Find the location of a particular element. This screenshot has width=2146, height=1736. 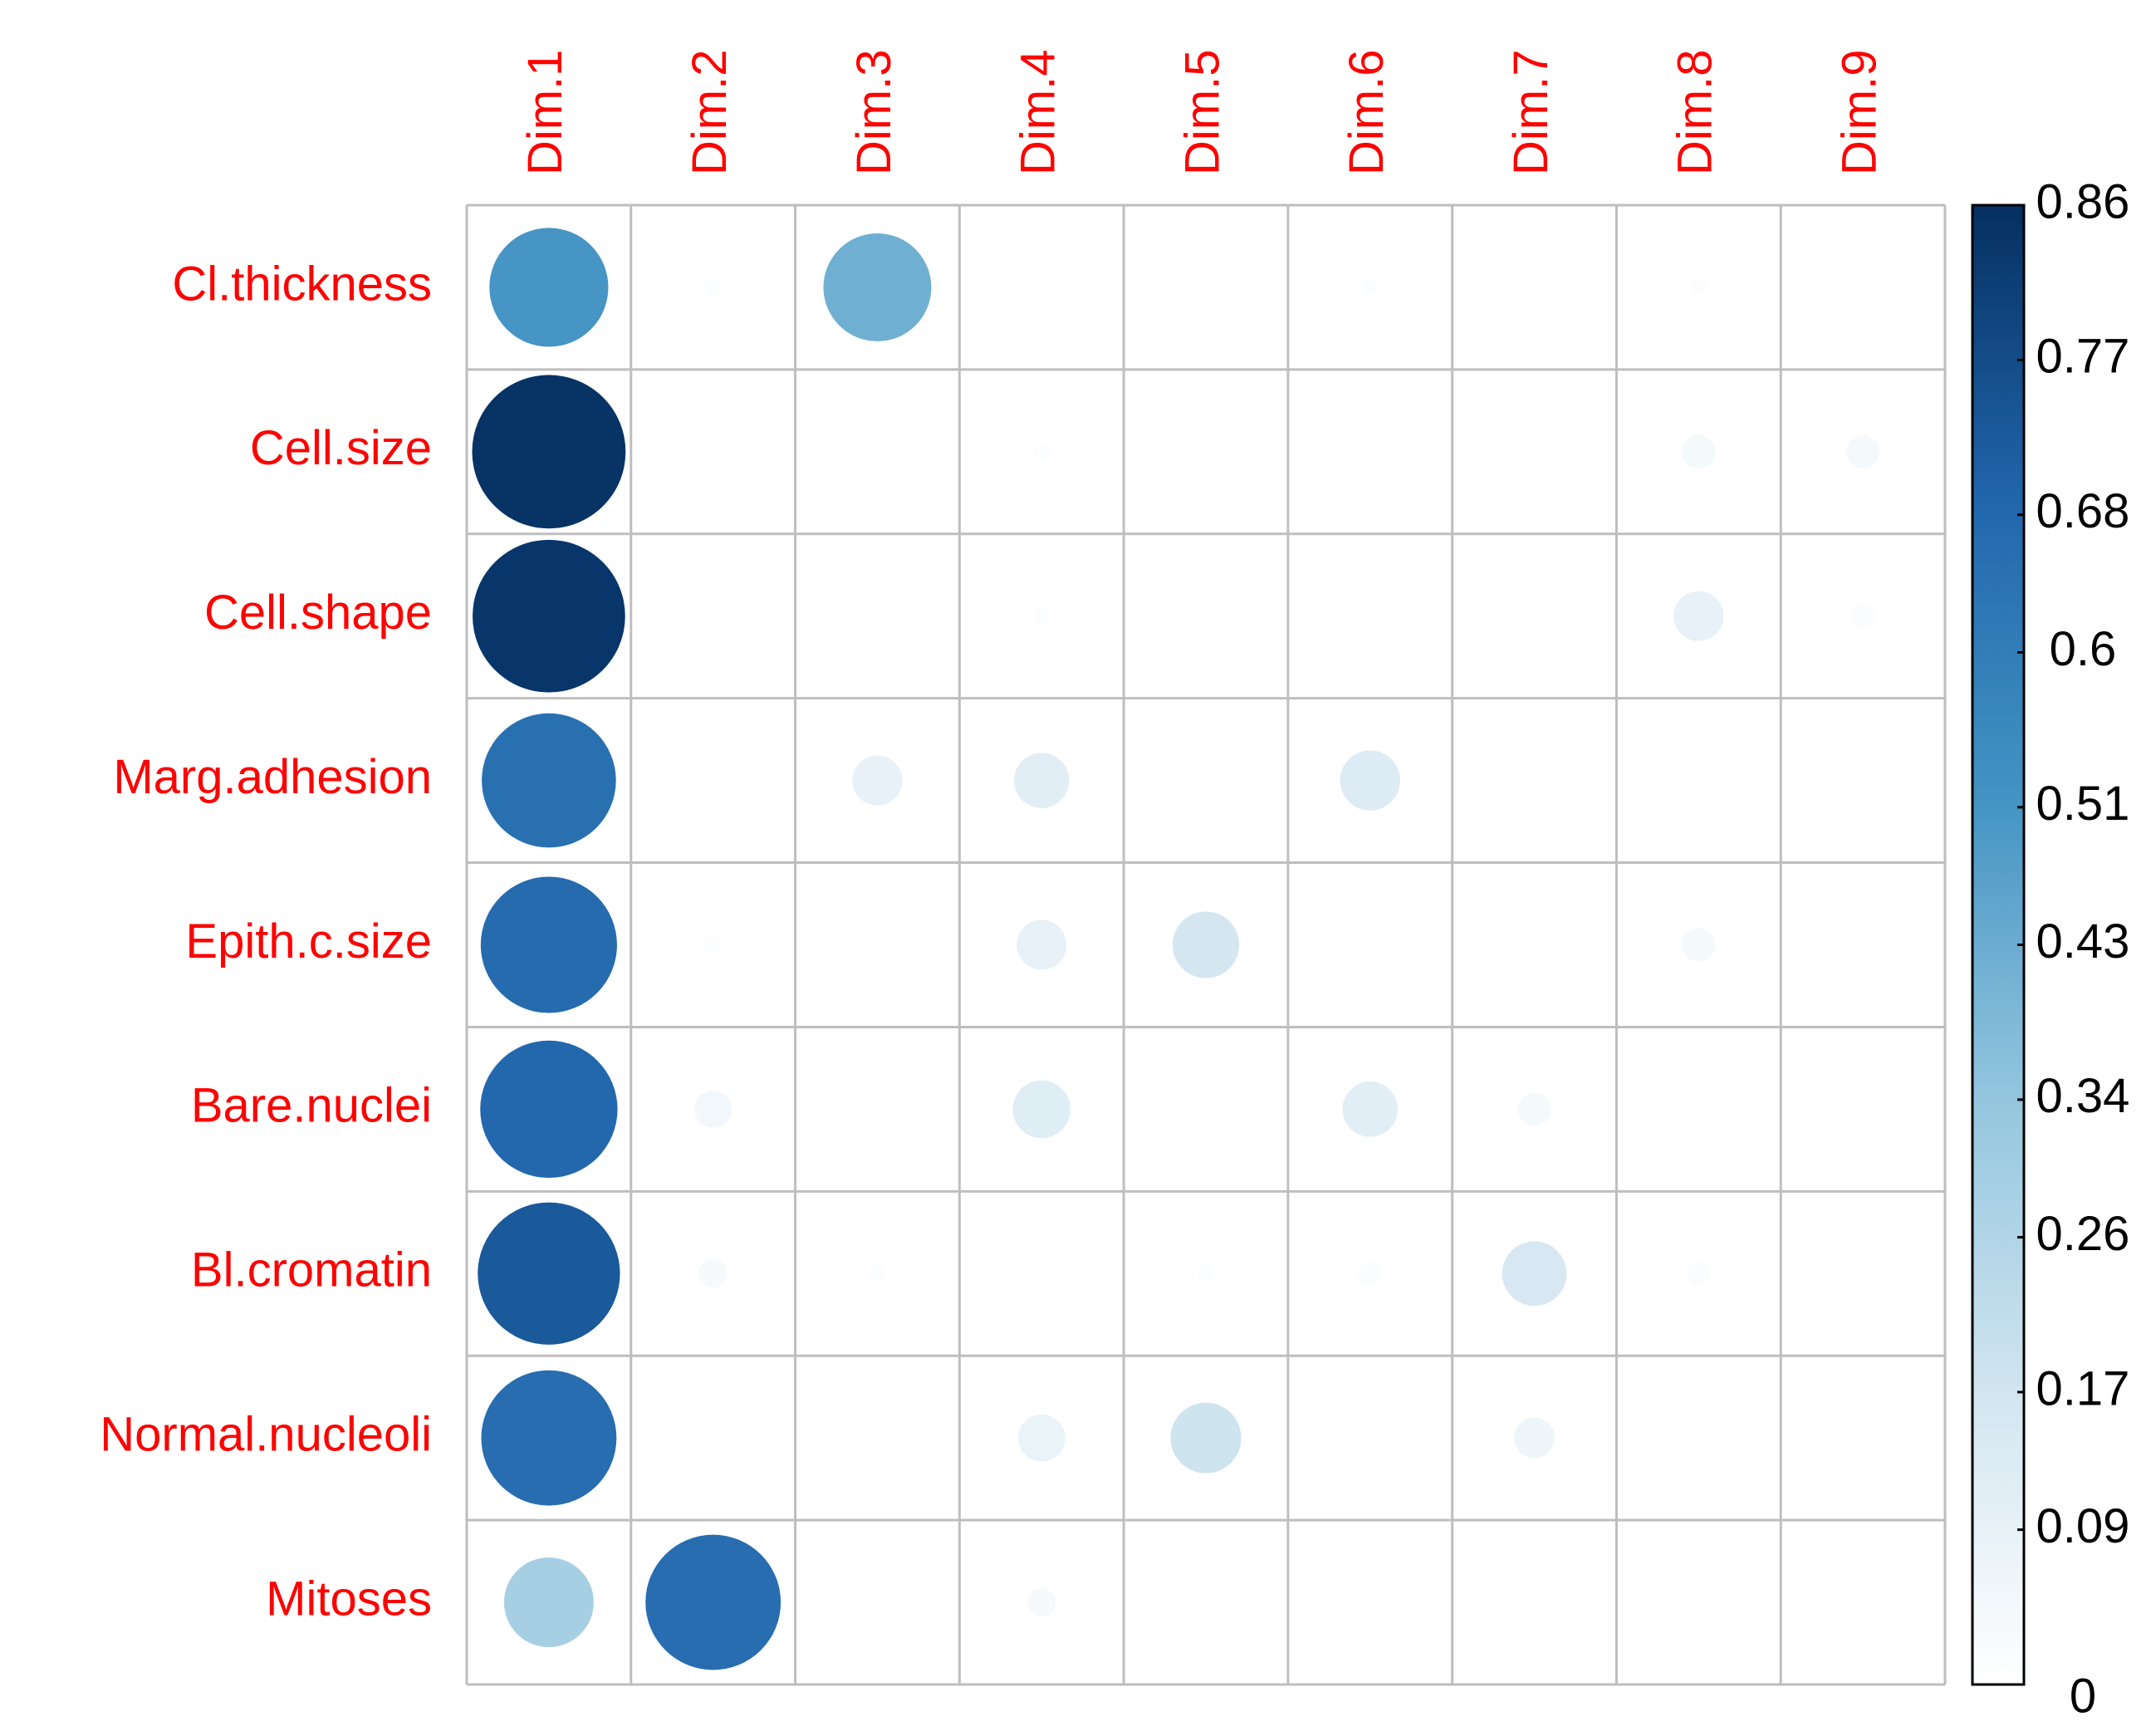

colorbar-tick-label: 0.68 is located at coordinates (2083, 511).